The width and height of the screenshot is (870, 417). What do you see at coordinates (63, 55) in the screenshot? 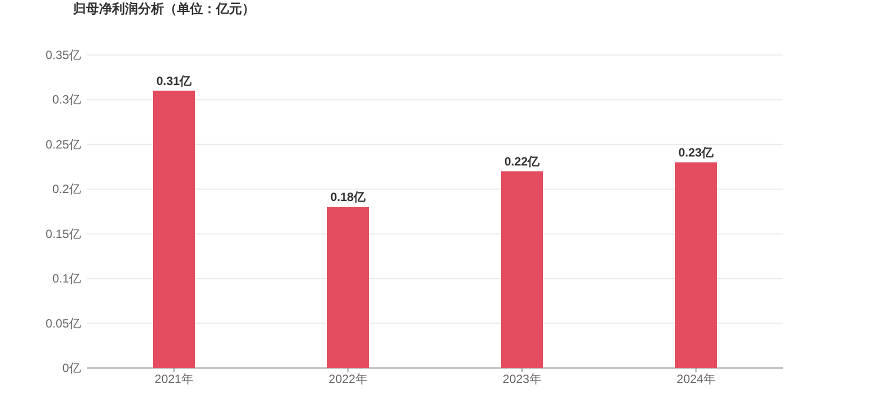
I see `y-tick-label: 0.35亿` at bounding box center [63, 55].